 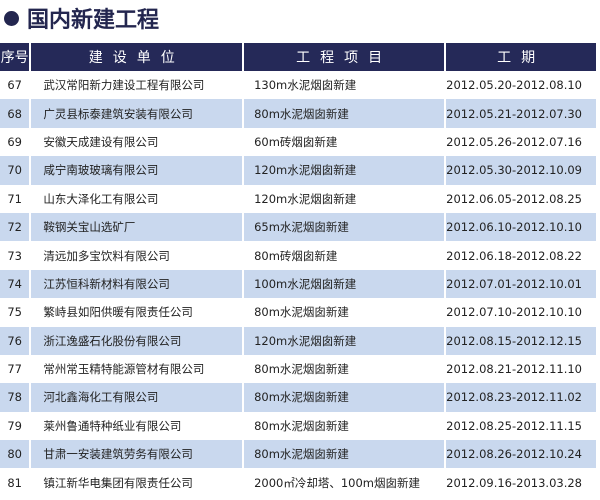 What do you see at coordinates (137, 284) in the screenshot?
I see `row-company: 江苏恒科新材料有限公司` at bounding box center [137, 284].